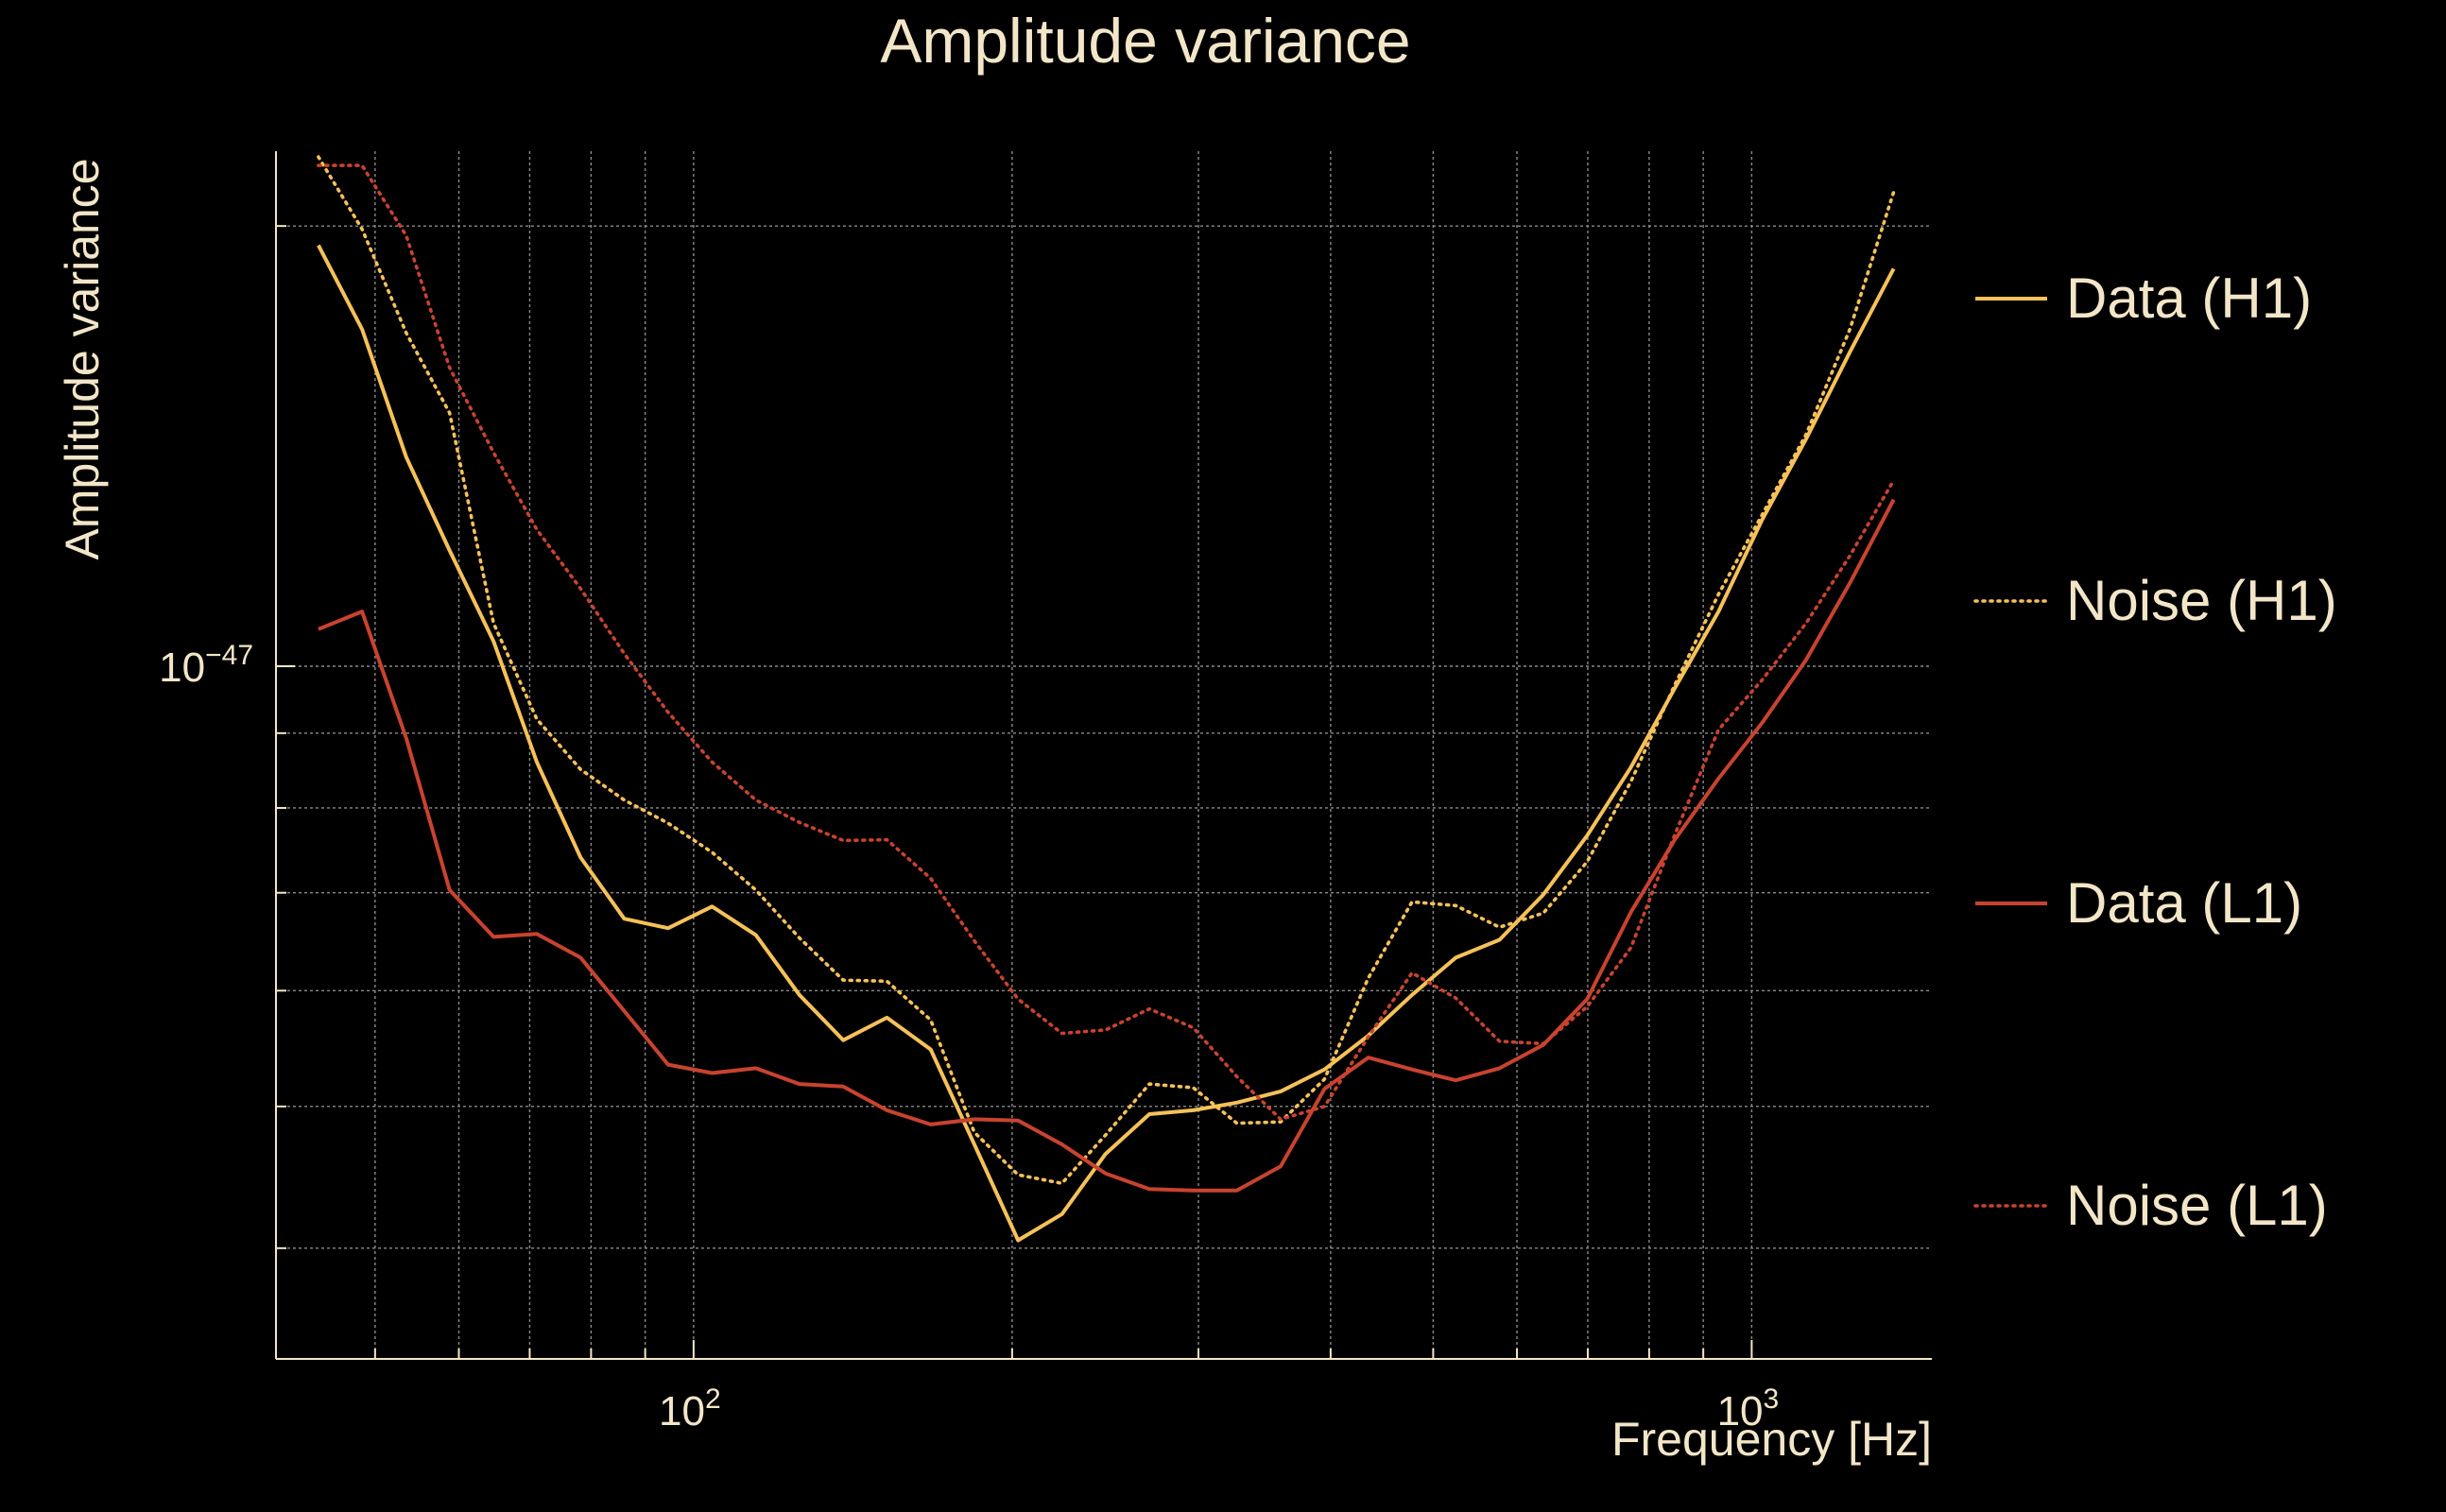  What do you see at coordinates (2155, 751) in the screenshot?
I see `legend: Data (H1) Noise (H1) Data (L1) Noise (L1)` at bounding box center [2155, 751].